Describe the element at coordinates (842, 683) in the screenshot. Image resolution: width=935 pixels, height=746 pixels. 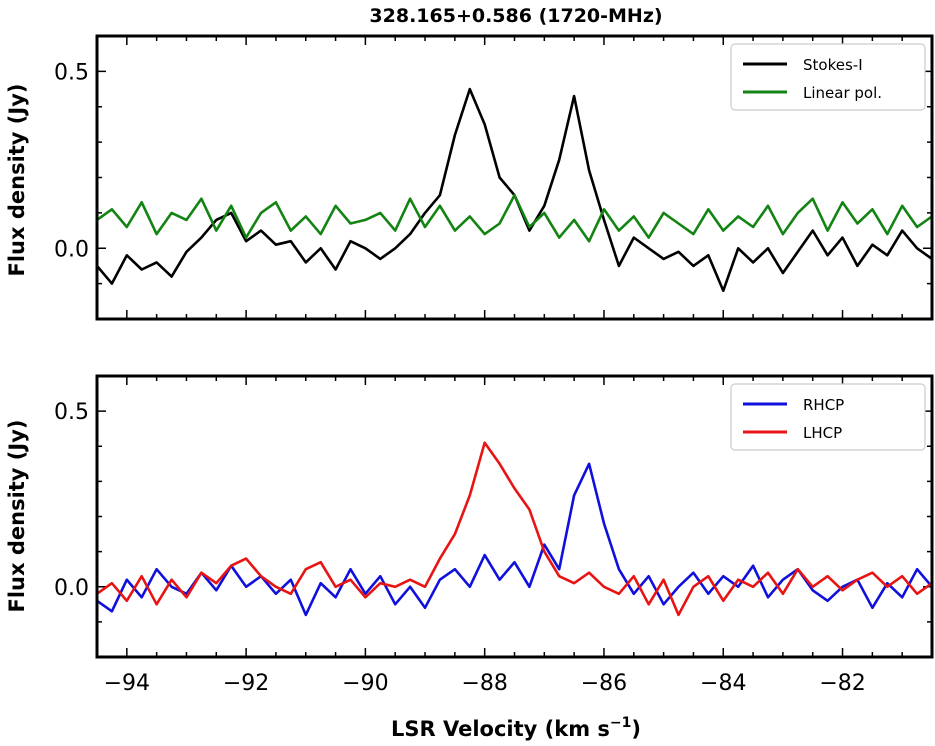
I see `x-tick-label: −82` at that location.